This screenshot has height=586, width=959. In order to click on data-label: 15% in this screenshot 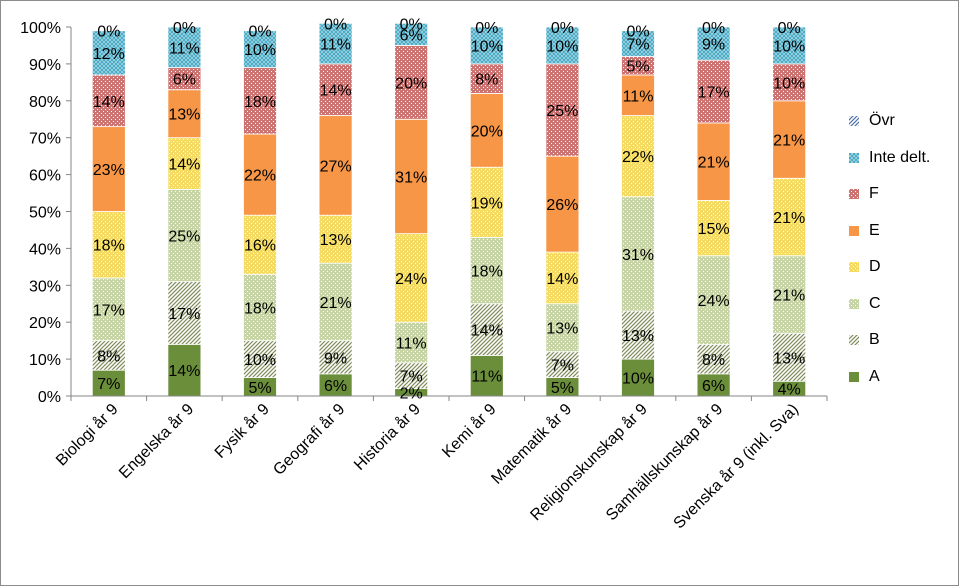, I will do `click(714, 229)`.